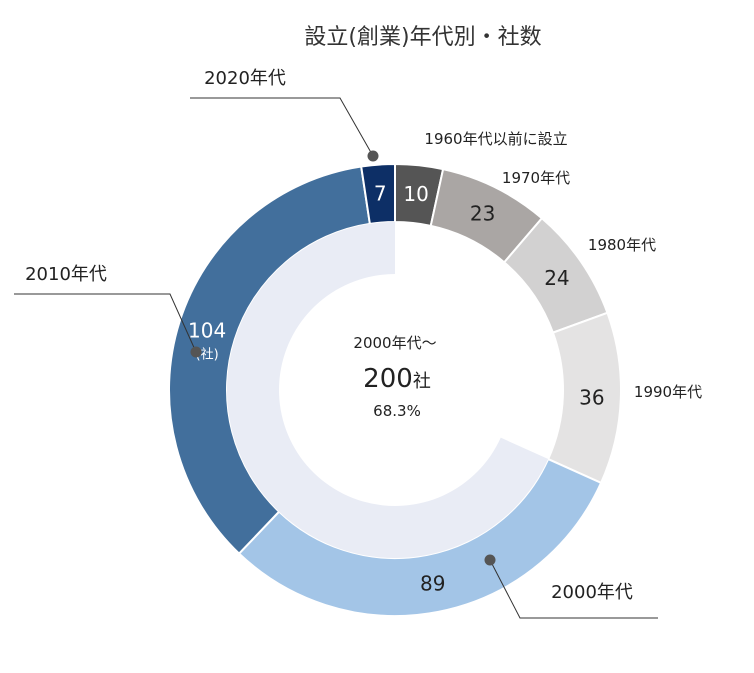 Image resolution: width=754 pixels, height=673 pixels. I want to click on segment-2-value-label: 24, so click(556, 278).